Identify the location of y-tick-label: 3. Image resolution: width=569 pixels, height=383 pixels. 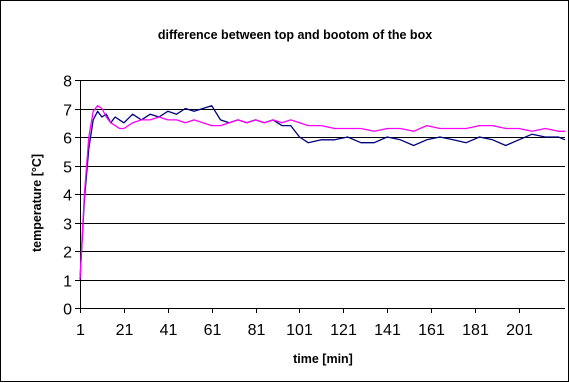
(67, 225).